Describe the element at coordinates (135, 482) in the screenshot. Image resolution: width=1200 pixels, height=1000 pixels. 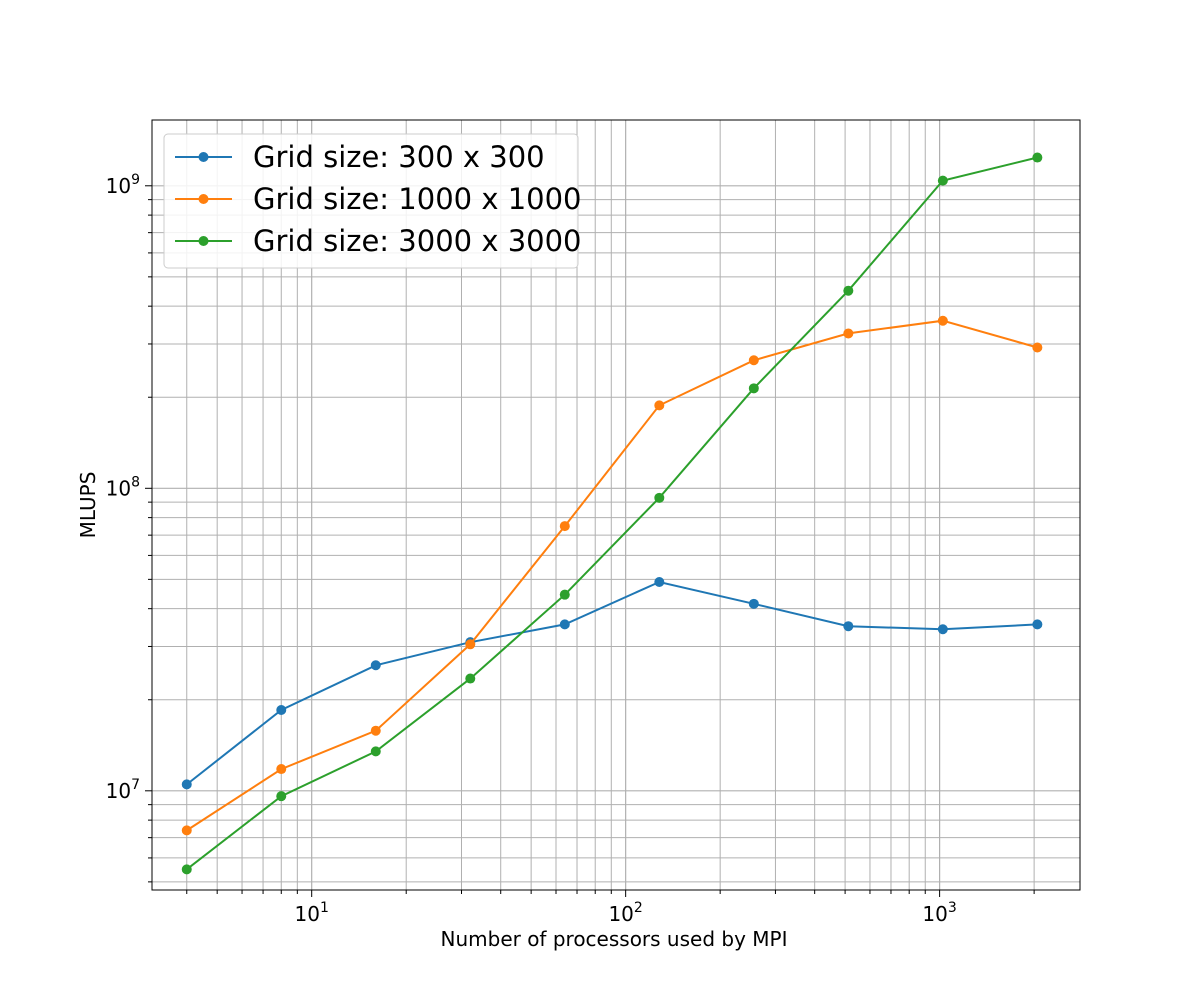
I see `y-tick-label-exponent: 8` at that location.